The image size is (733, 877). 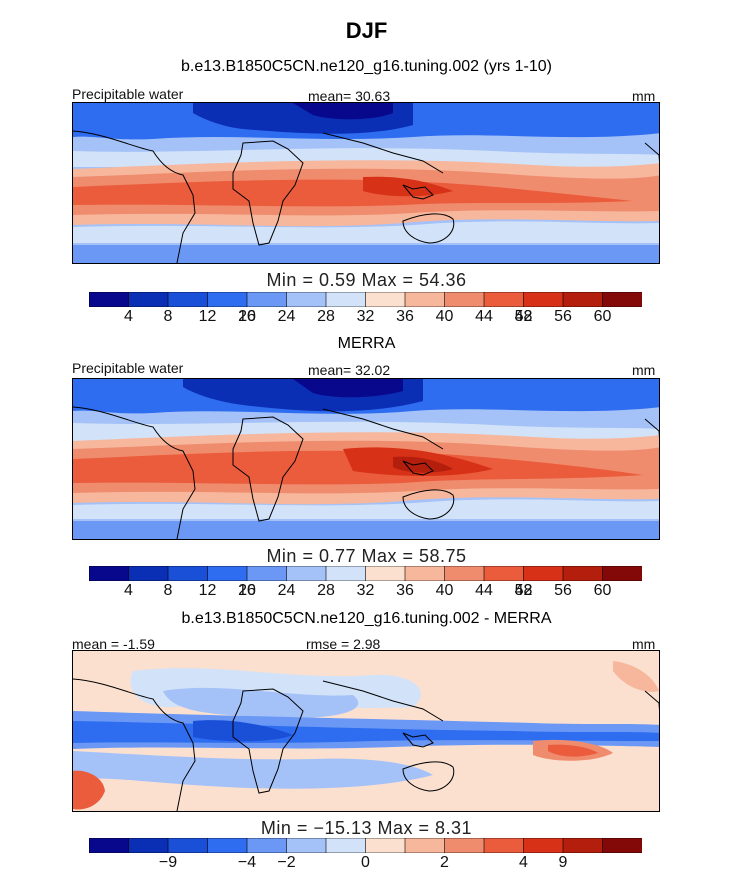 What do you see at coordinates (366, 183) in the screenshot?
I see `panel-1-map` at bounding box center [366, 183].